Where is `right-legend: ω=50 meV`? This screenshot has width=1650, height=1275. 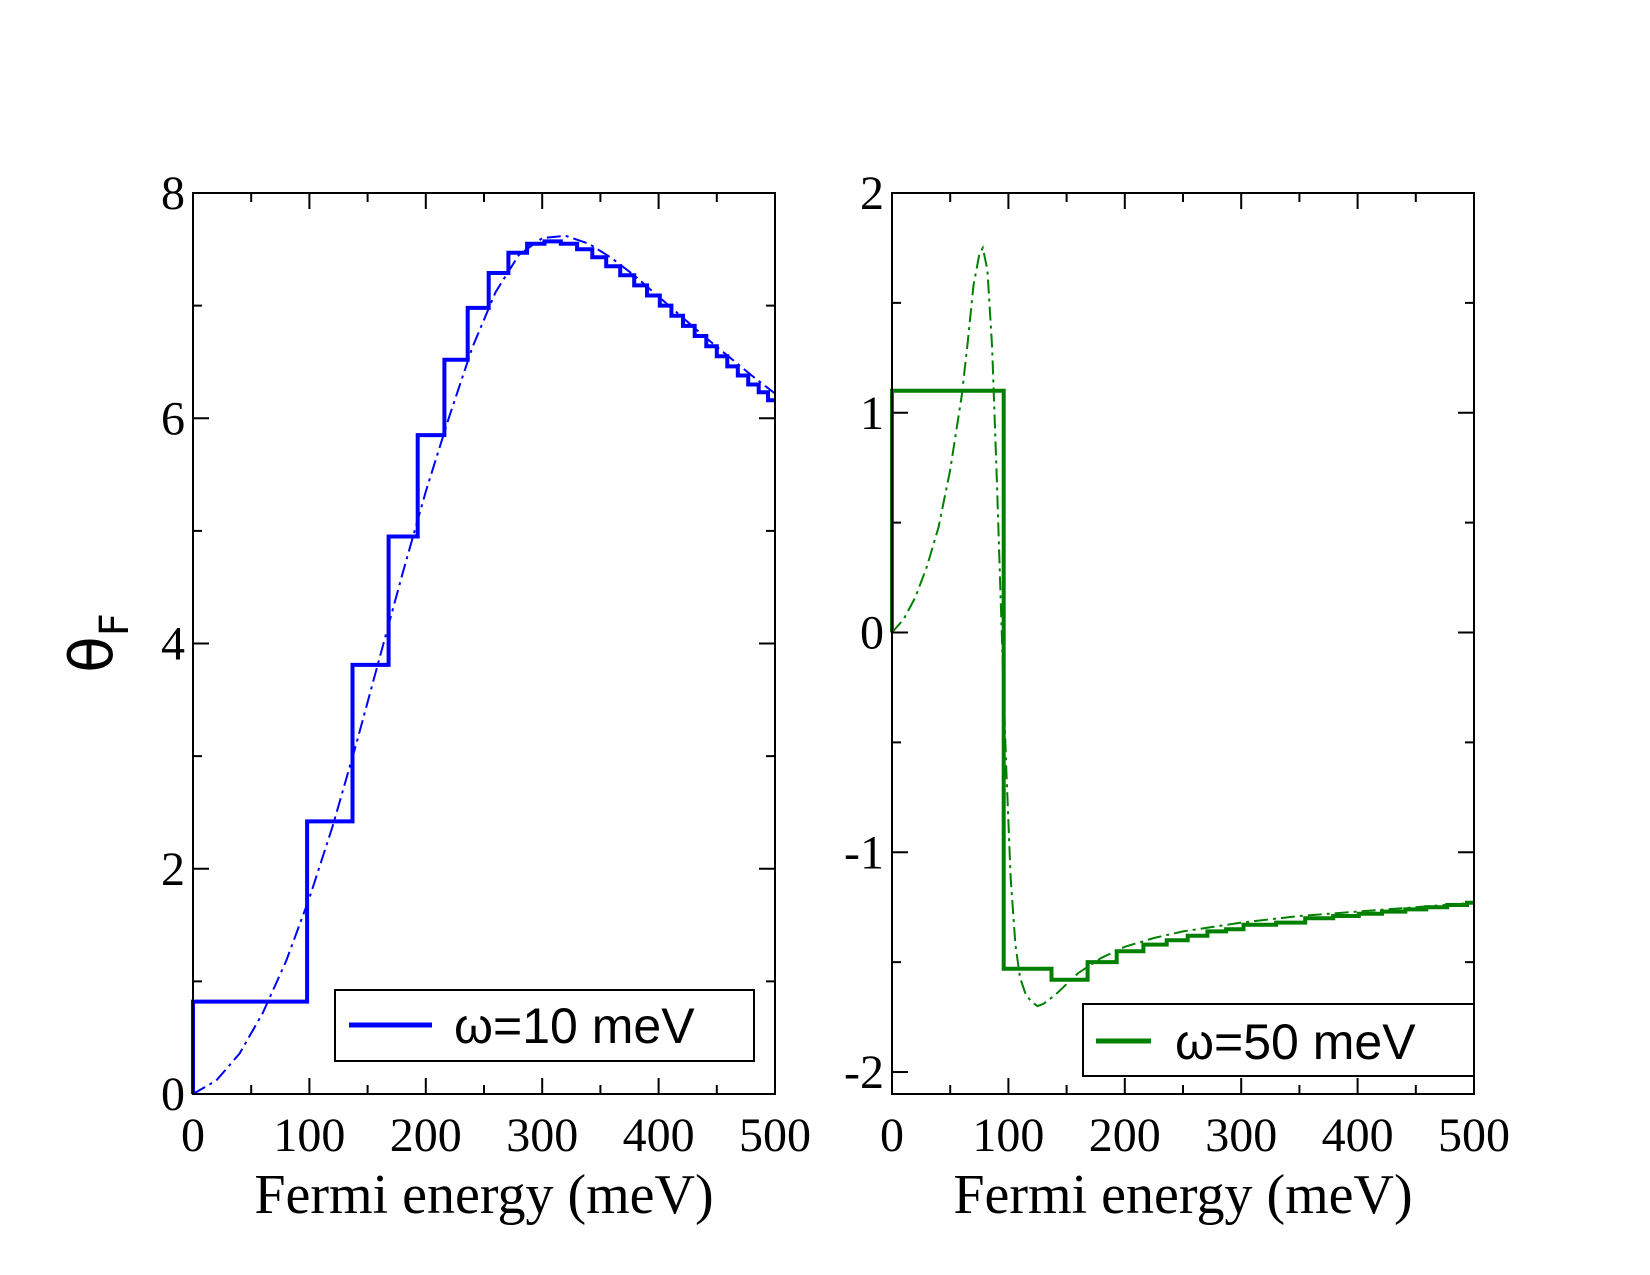
right-legend: ω=50 meV is located at coordinates (1278, 1040).